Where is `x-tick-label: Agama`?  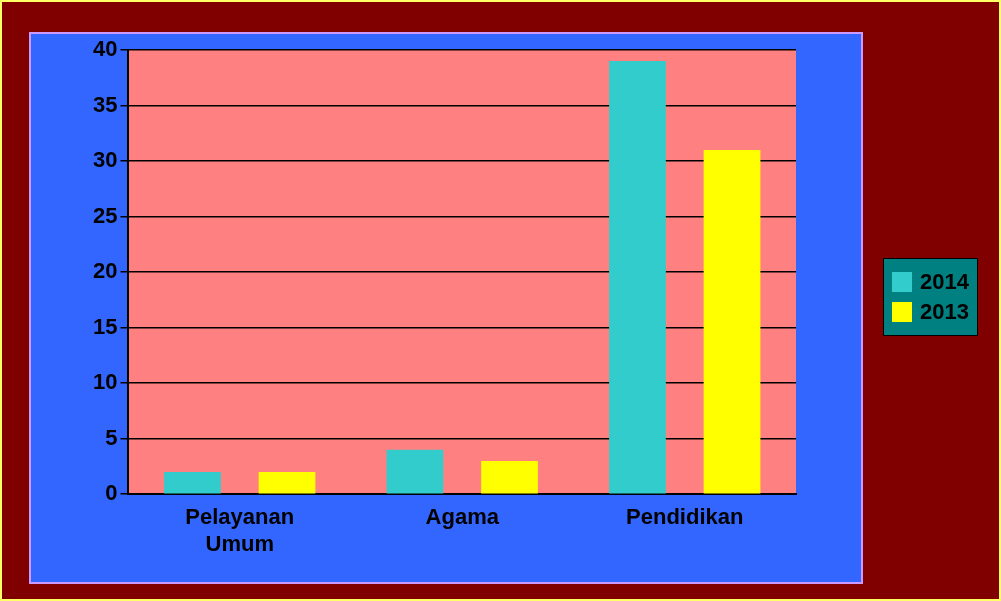
x-tick-label: Agama is located at coordinates (462, 517).